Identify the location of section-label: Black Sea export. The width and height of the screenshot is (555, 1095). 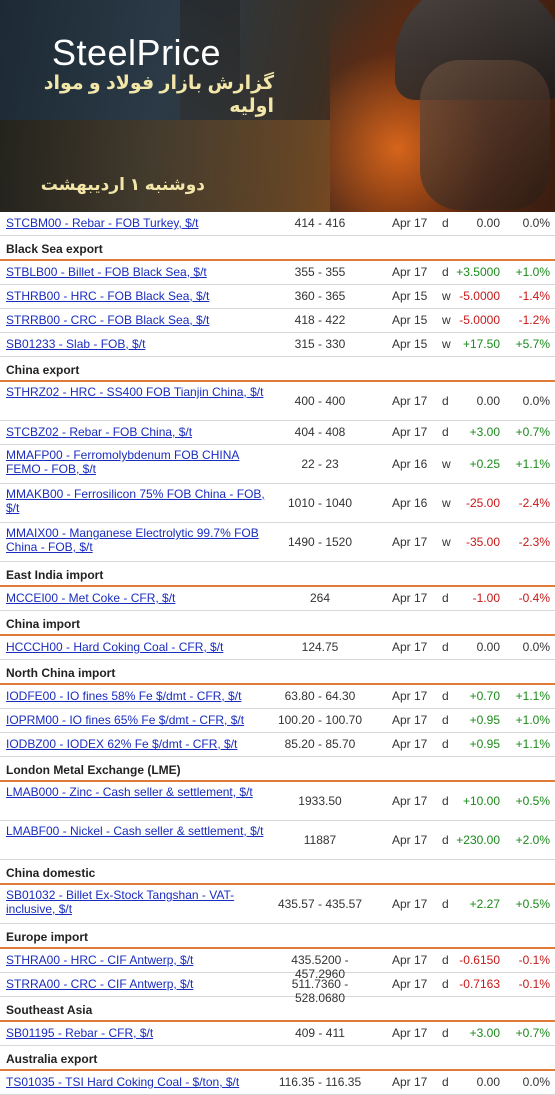
(54, 249).